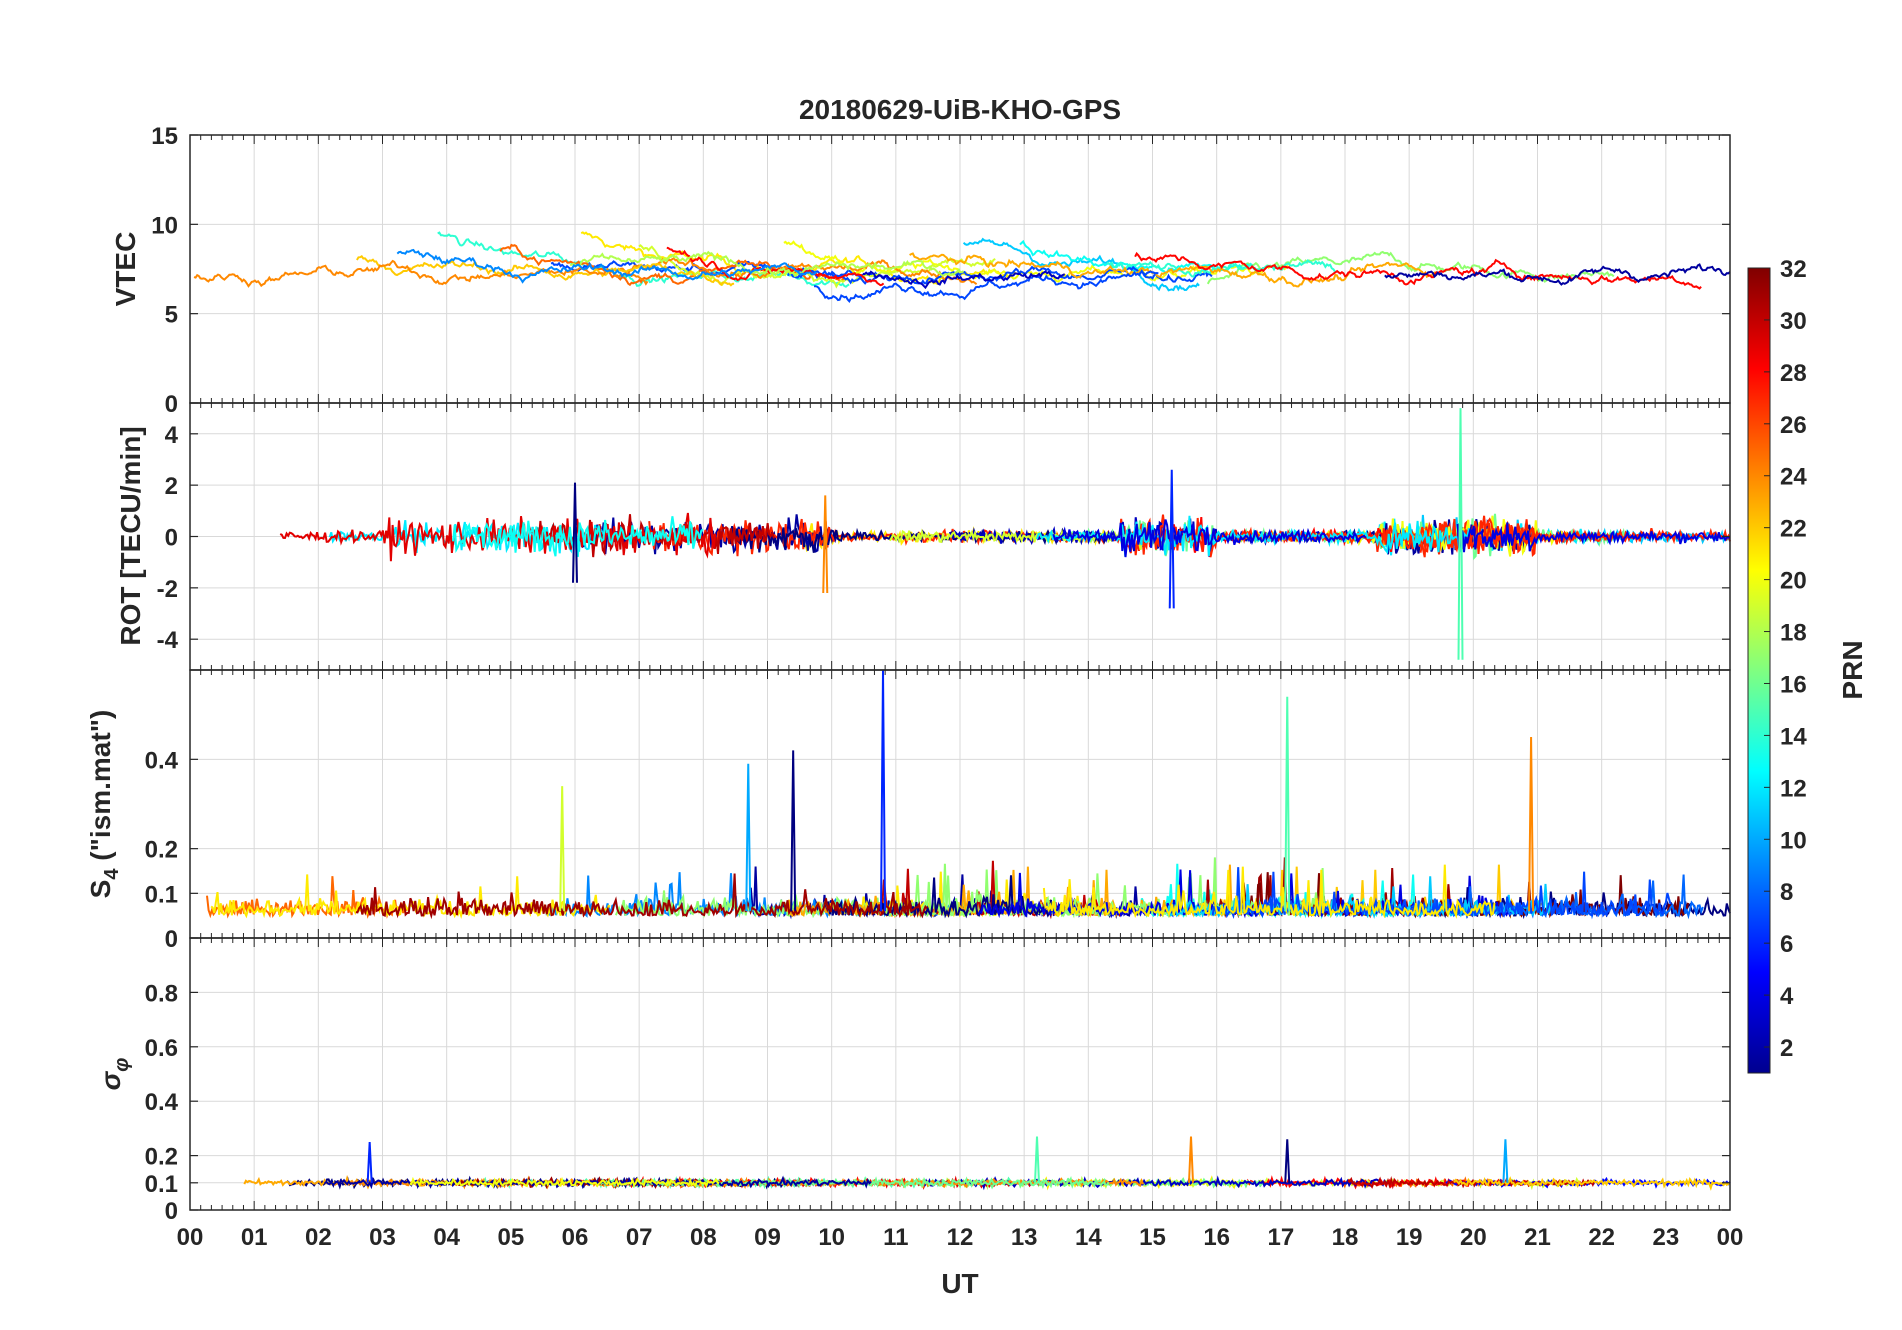 The image size is (1902, 1330). I want to click on x-tick-label: 00, so click(190, 1237).